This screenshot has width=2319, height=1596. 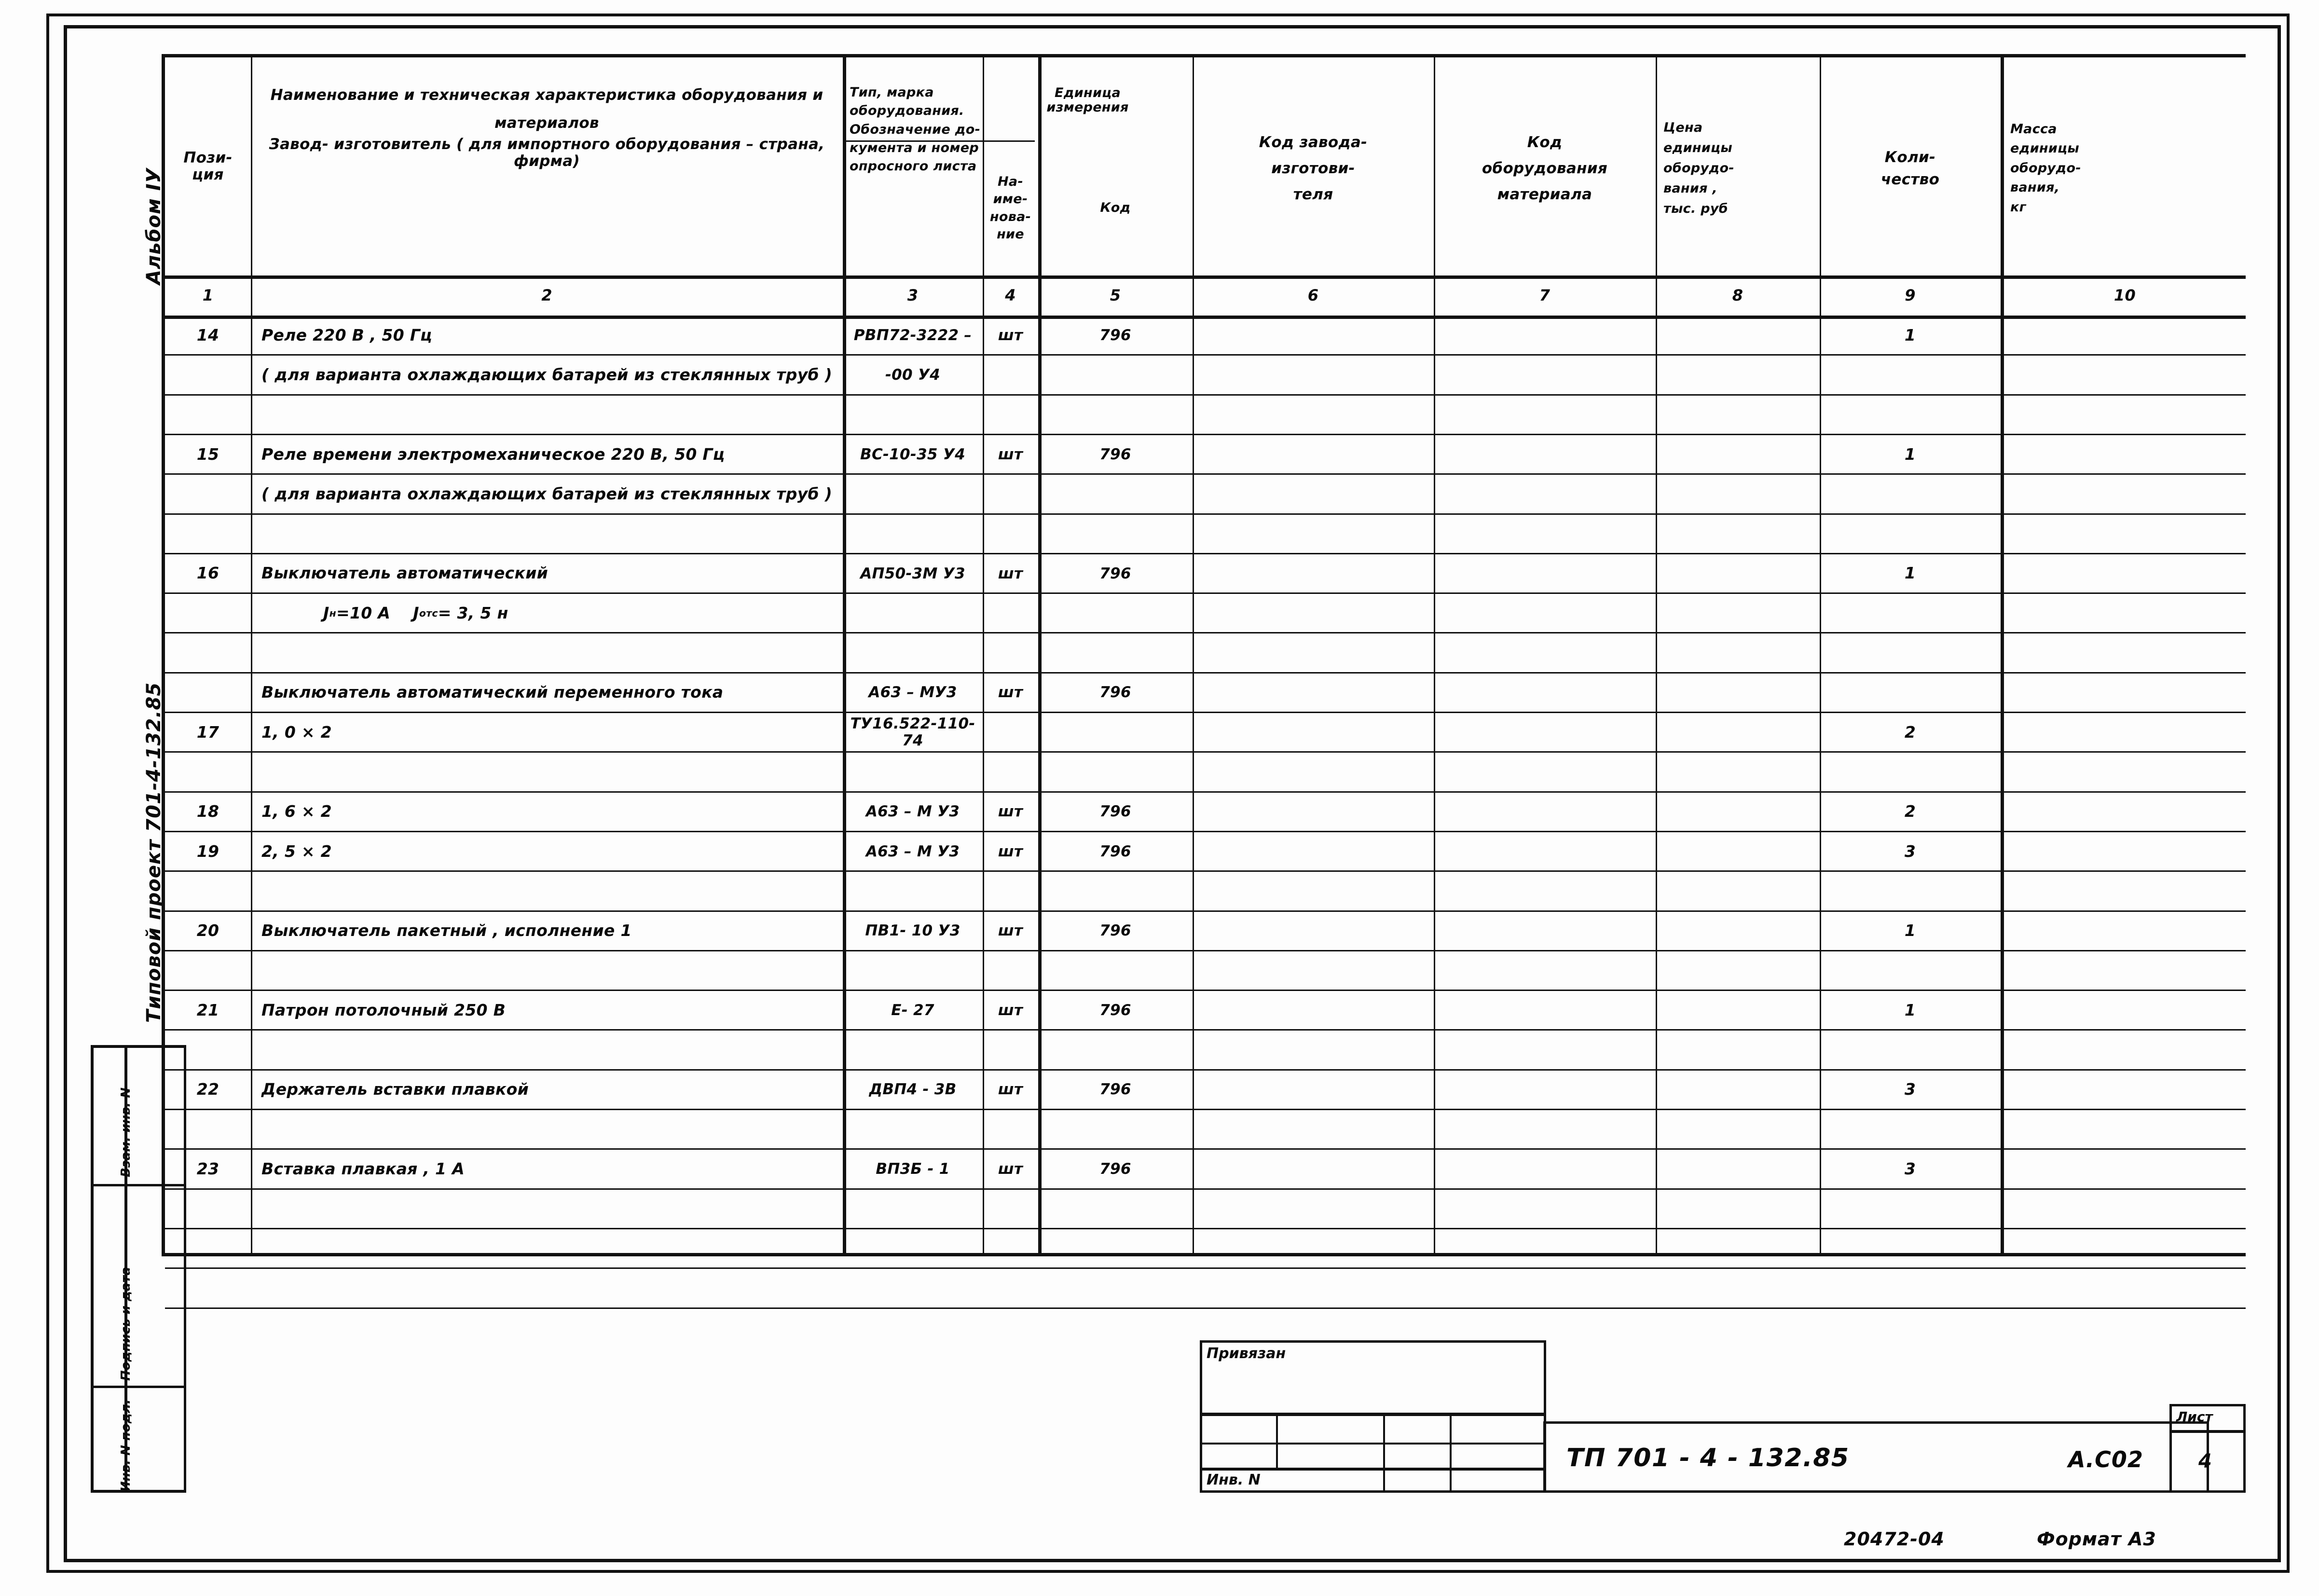 What do you see at coordinates (208, 931) in the screenshot?
I see `cell-position: 20` at bounding box center [208, 931].